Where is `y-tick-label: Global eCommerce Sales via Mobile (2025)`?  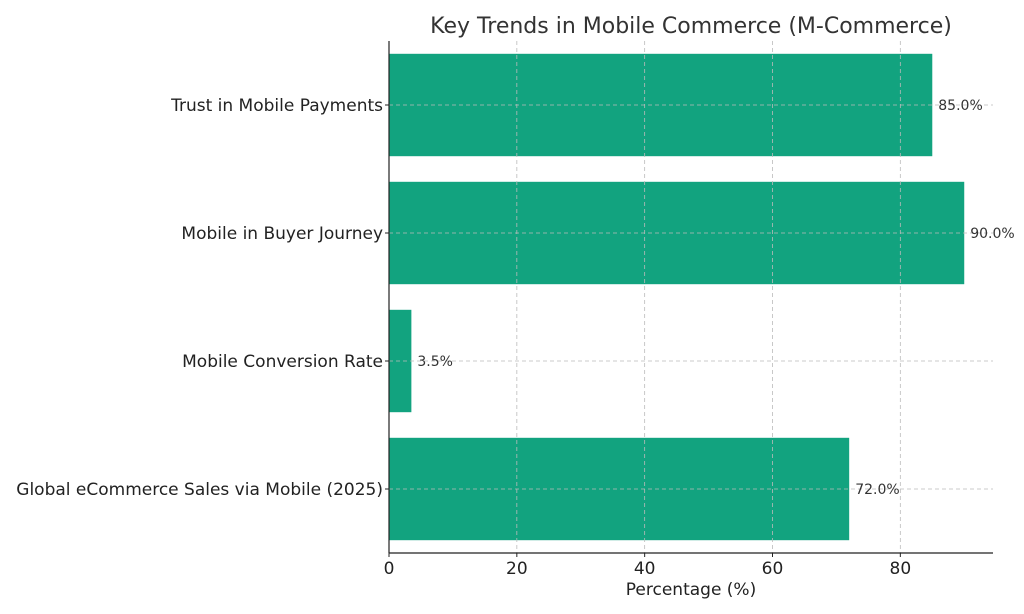 y-tick-label: Global eCommerce Sales via Mobile (2025) is located at coordinates (199, 490).